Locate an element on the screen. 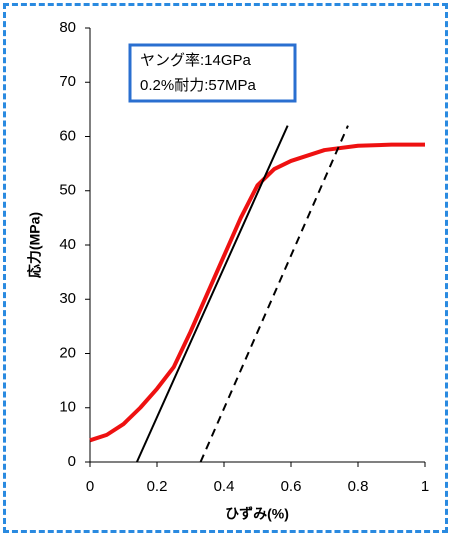  y-tick-label: 10 is located at coordinates (67, 407).